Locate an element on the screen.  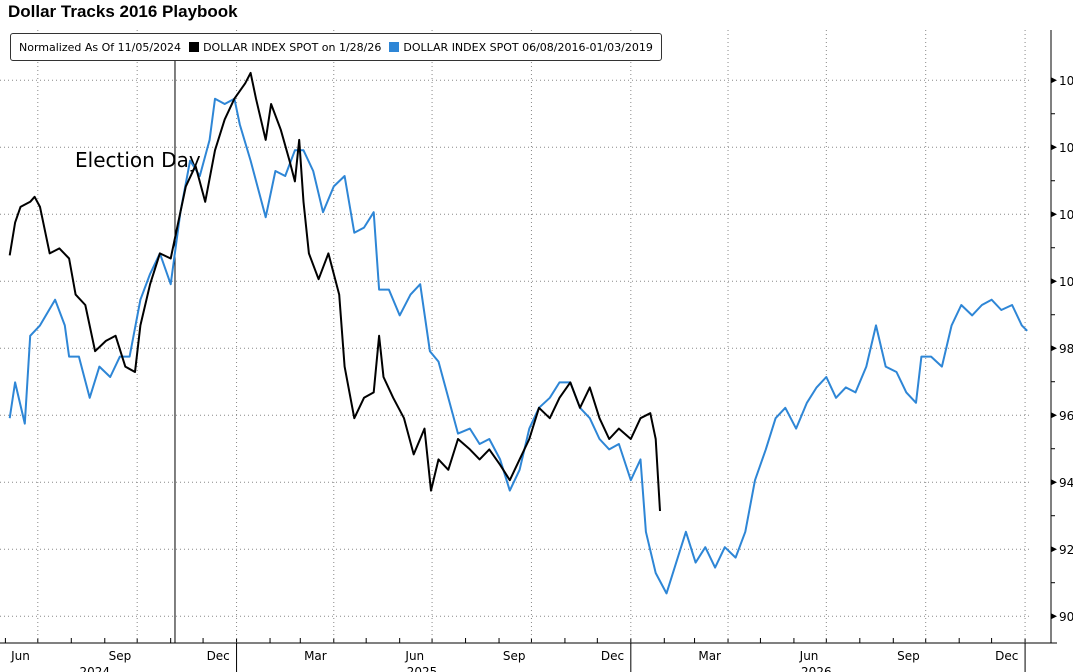
y-tick-label: 98 is located at coordinates (1066, 349).